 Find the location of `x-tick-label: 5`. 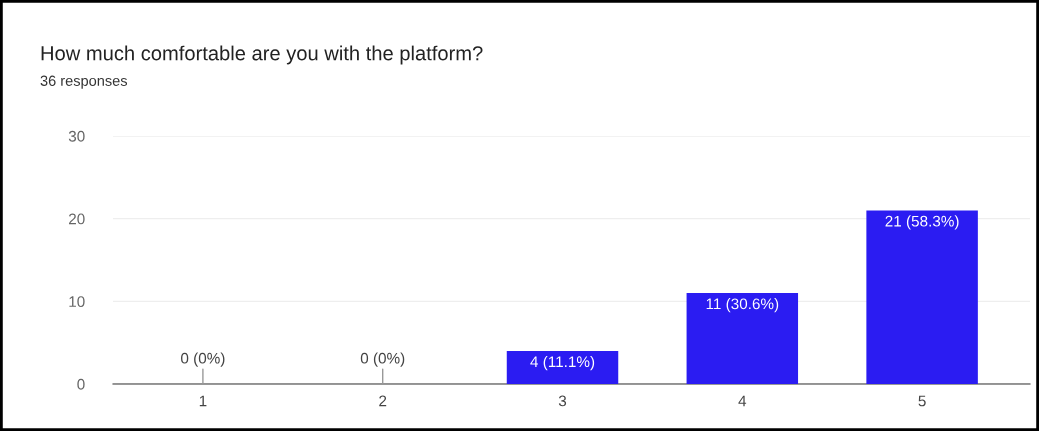

x-tick-label: 5 is located at coordinates (922, 401).